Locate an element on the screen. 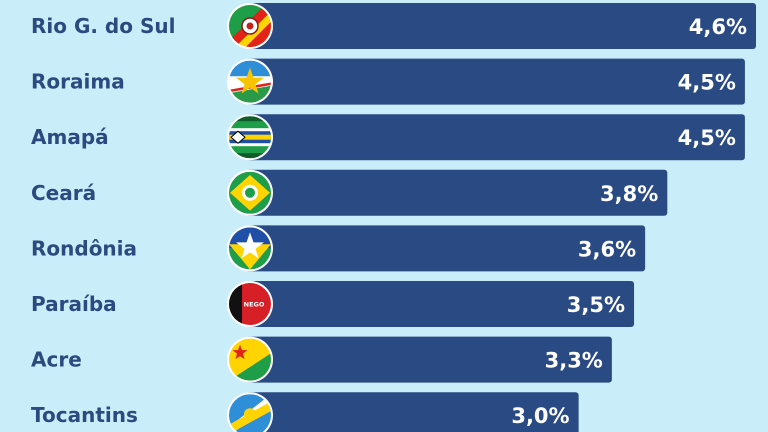 Image resolution: width=768 pixels, height=432 pixels. category-label: Tocantins is located at coordinates (84, 415).